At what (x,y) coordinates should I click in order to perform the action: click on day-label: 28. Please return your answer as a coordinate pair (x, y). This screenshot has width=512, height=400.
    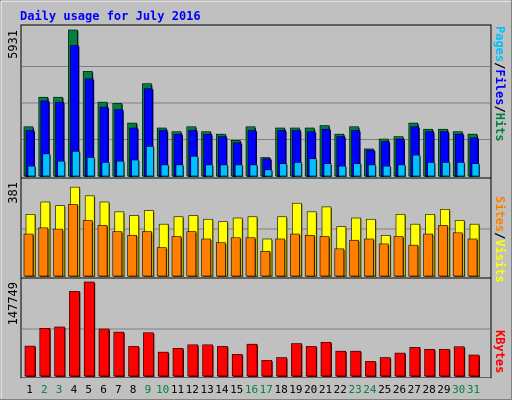
    Looking at the image, I should click on (428, 389).